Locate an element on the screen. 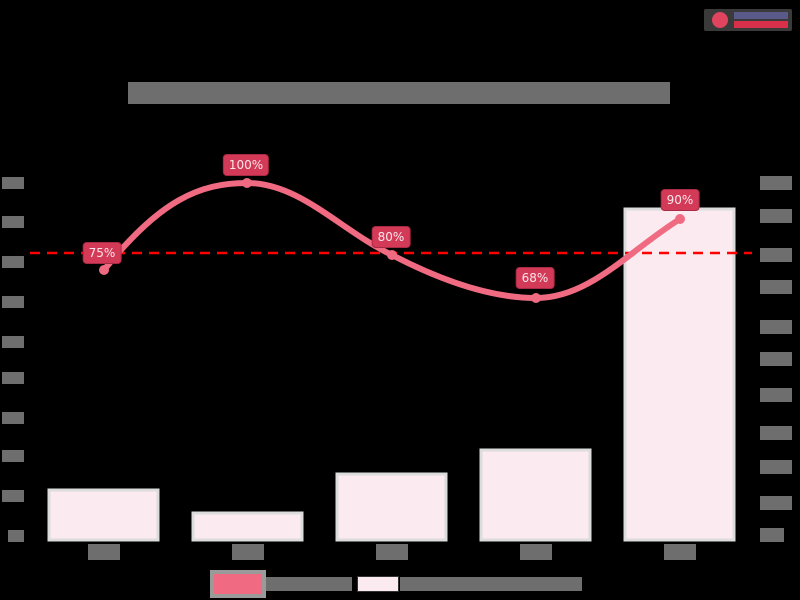 The image size is (800, 600). chart-title is located at coordinates (399, 93).